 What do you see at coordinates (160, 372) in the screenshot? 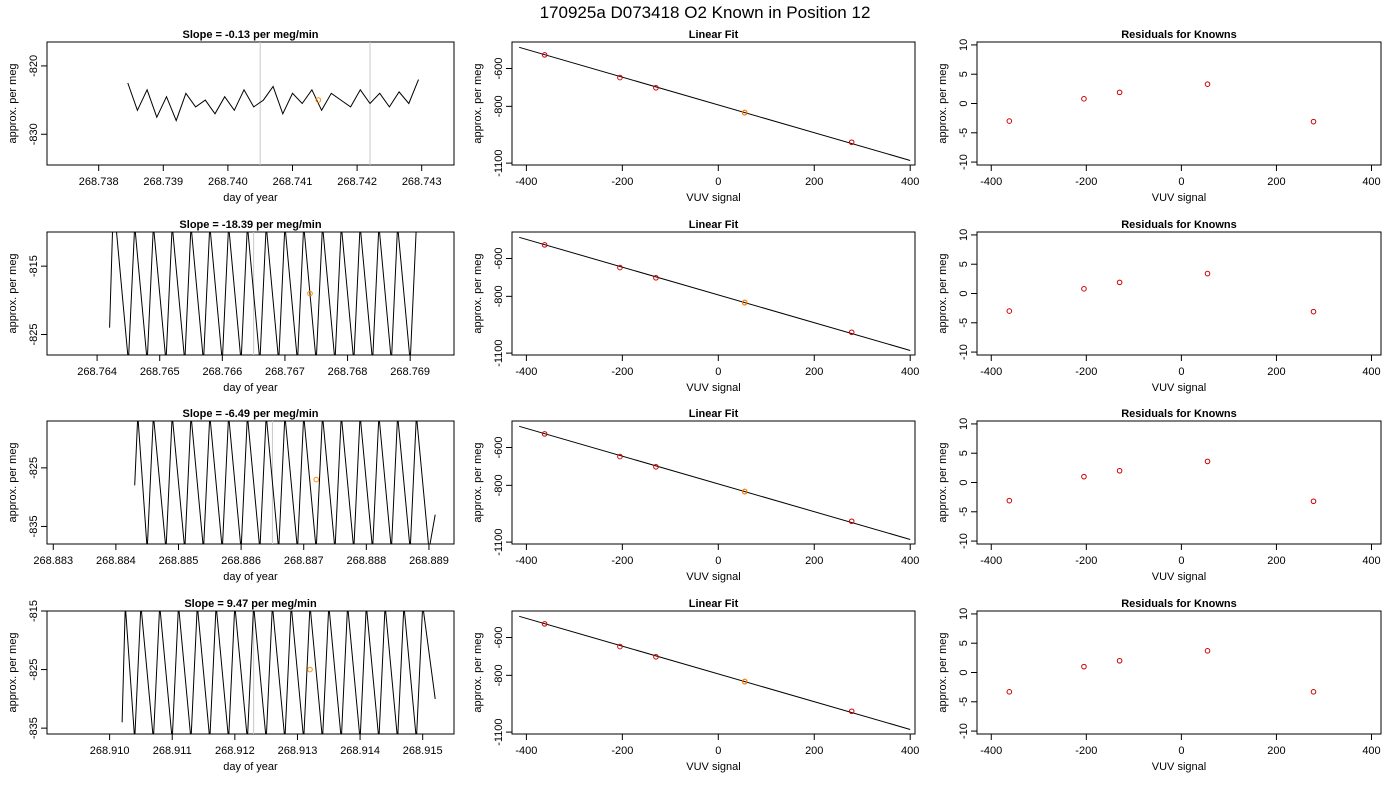
I see `x-tick-label: 268.765` at bounding box center [160, 372].